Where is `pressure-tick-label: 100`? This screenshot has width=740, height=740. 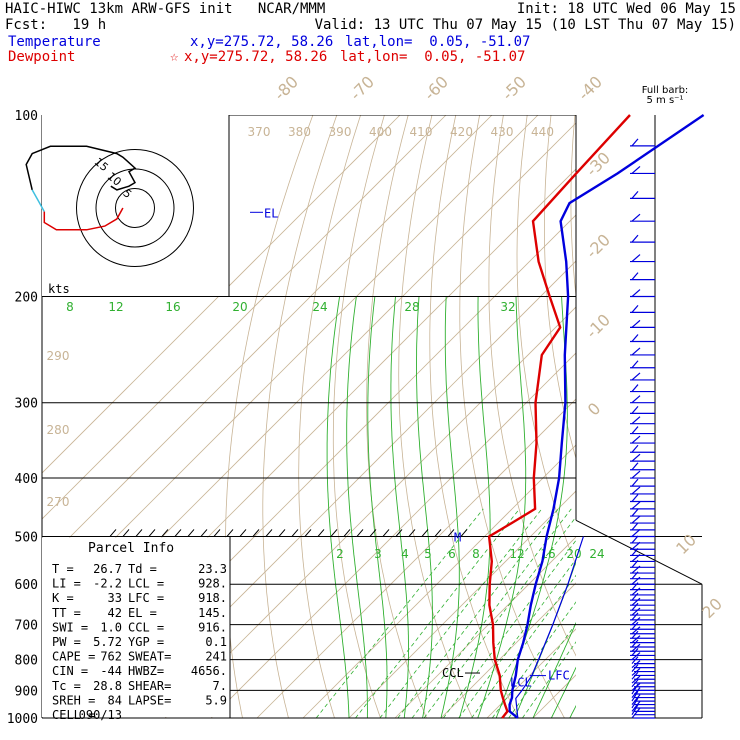
pressure-tick-label: 100 is located at coordinates (26, 116).